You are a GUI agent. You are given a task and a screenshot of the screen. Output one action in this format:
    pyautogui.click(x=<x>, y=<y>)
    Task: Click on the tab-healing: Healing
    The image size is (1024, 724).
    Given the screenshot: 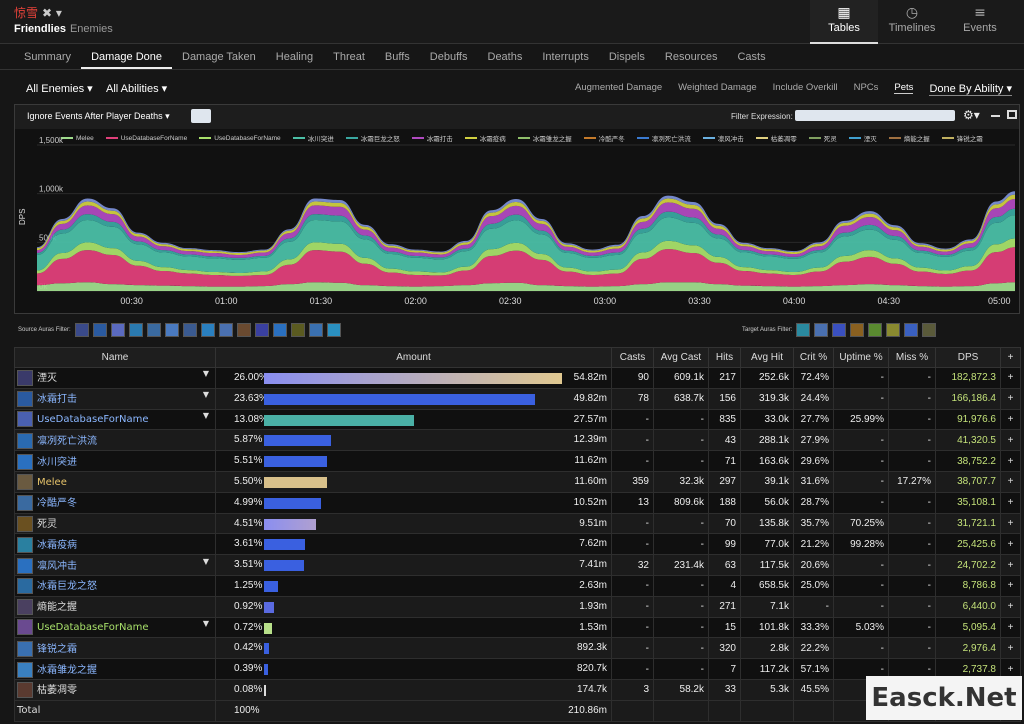 What is the action you would take?
    pyautogui.click(x=294, y=57)
    